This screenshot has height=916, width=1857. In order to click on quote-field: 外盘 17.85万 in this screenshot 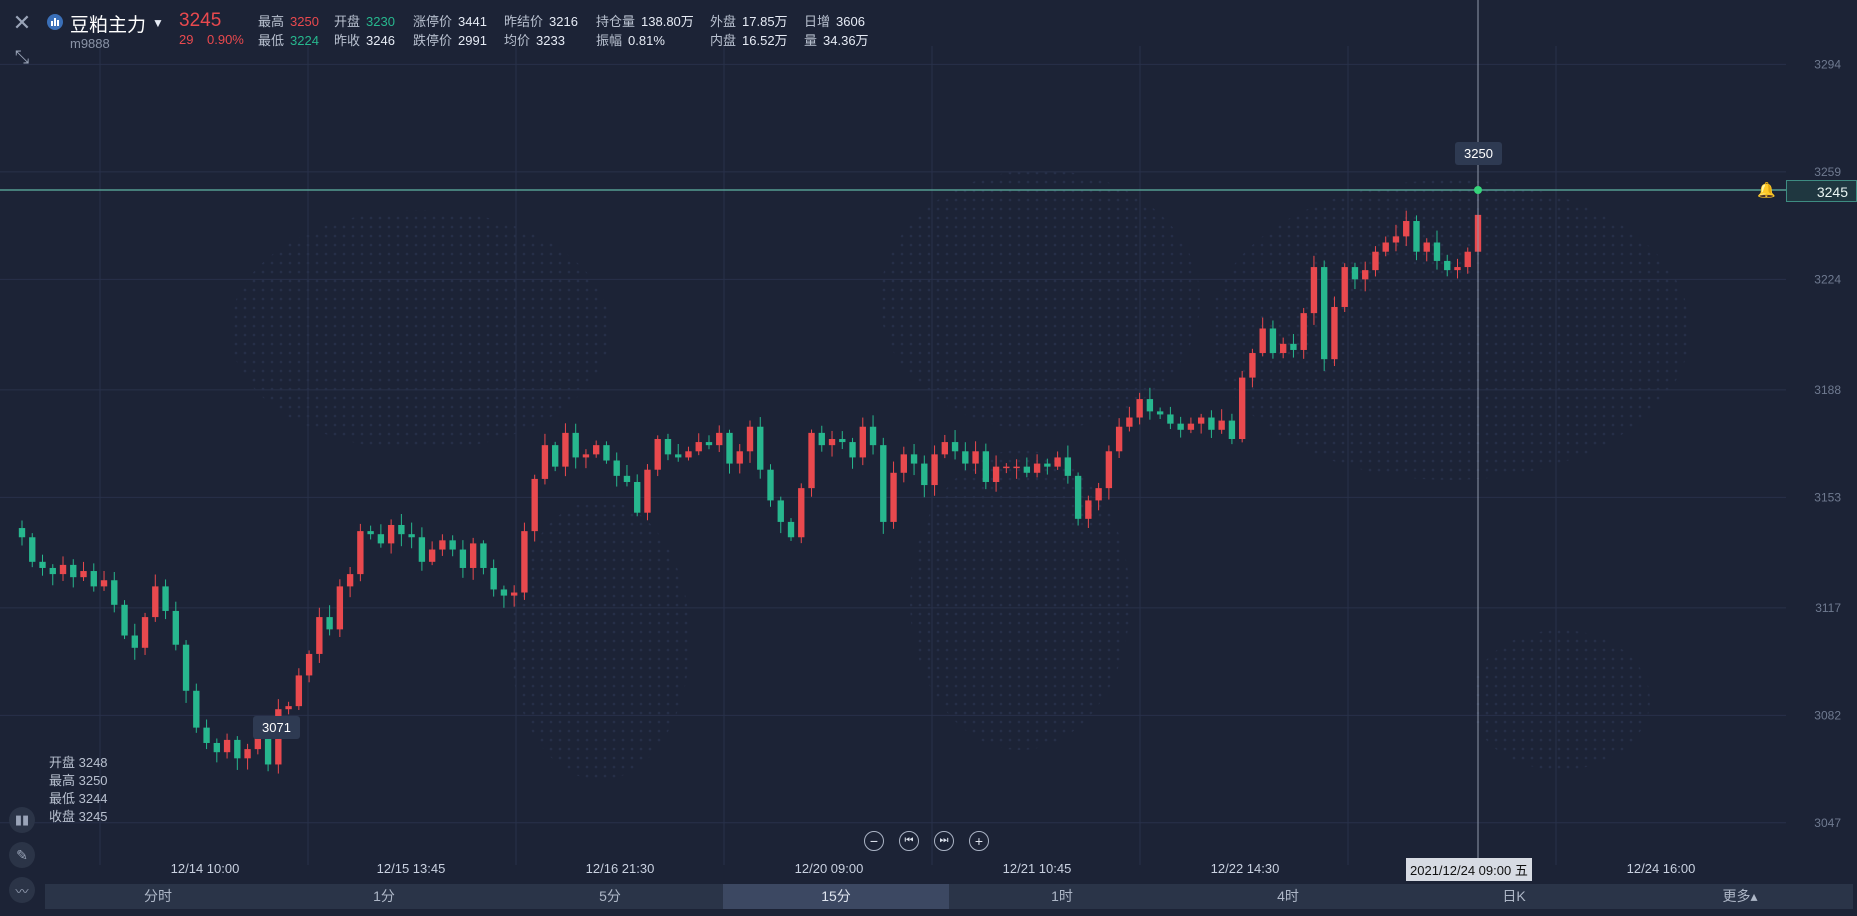, I will do `click(749, 20)`.